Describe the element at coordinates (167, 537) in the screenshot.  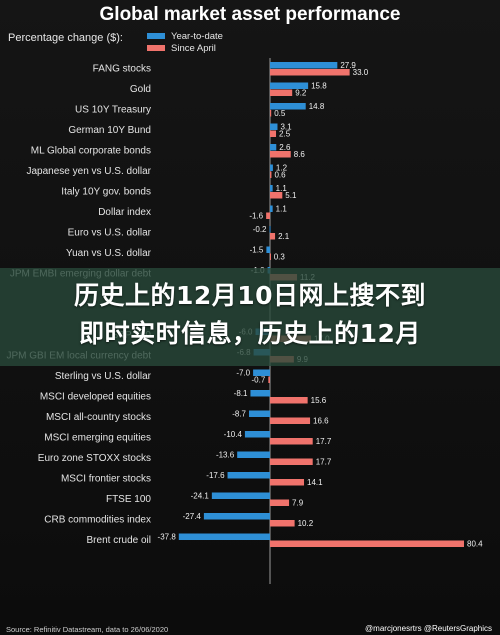
I see `data-label: -37.8` at that location.